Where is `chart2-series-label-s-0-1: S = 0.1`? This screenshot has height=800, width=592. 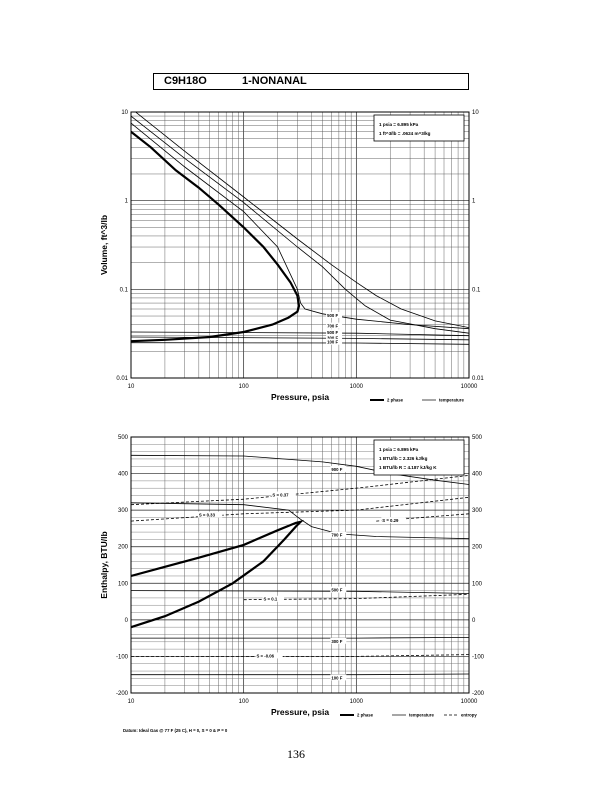 chart2-series-label-s-0-1: S = 0.1 is located at coordinates (271, 599).